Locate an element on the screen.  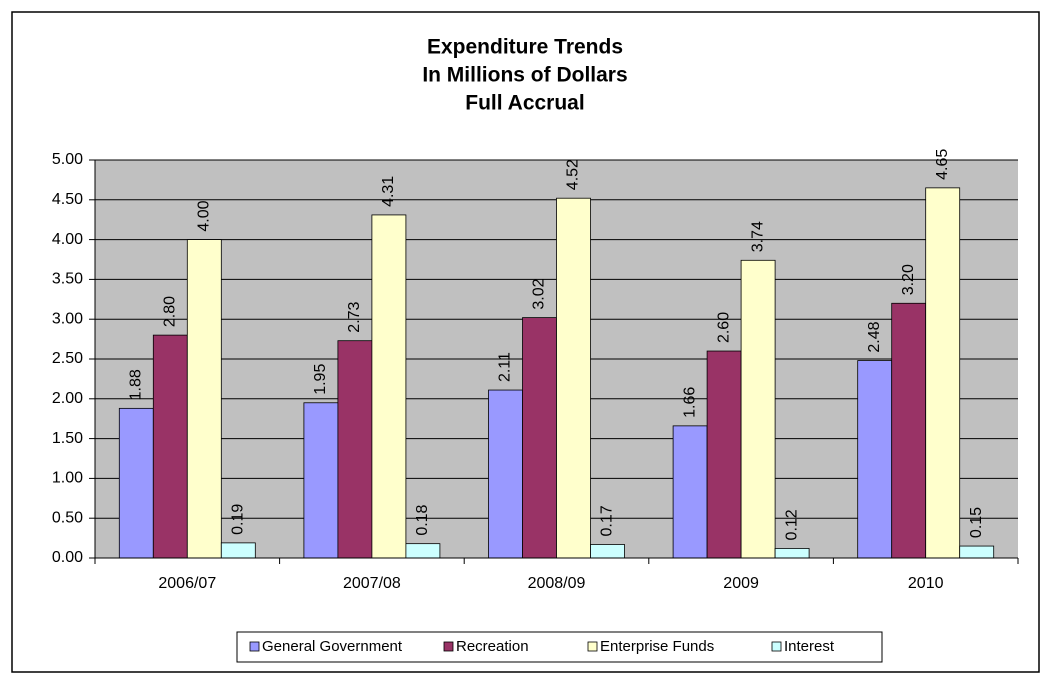
y-tick-label: 0.00 is located at coordinates (67, 557).